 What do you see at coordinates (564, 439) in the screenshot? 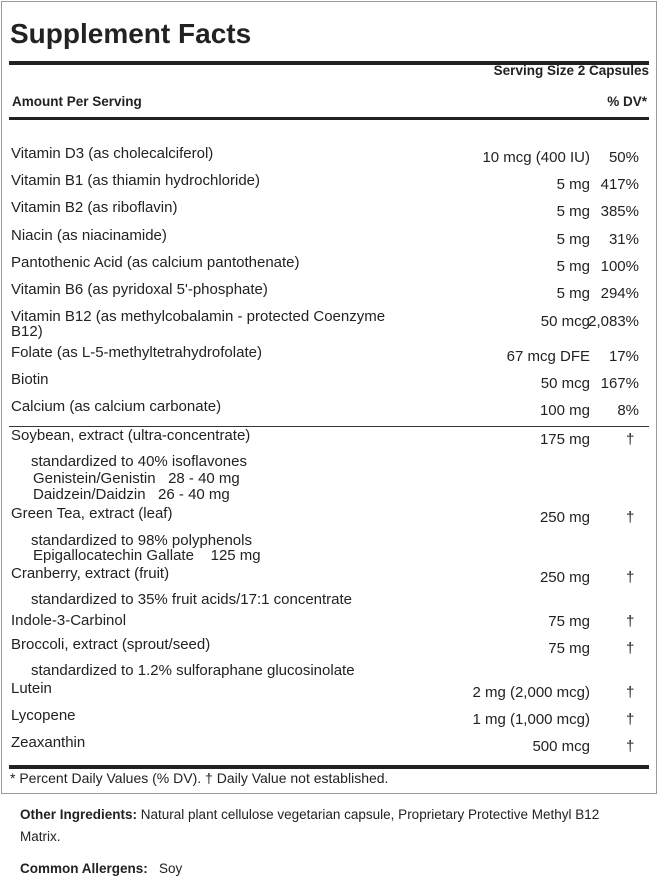
I see `ingredient-amount: 175 mg` at bounding box center [564, 439].